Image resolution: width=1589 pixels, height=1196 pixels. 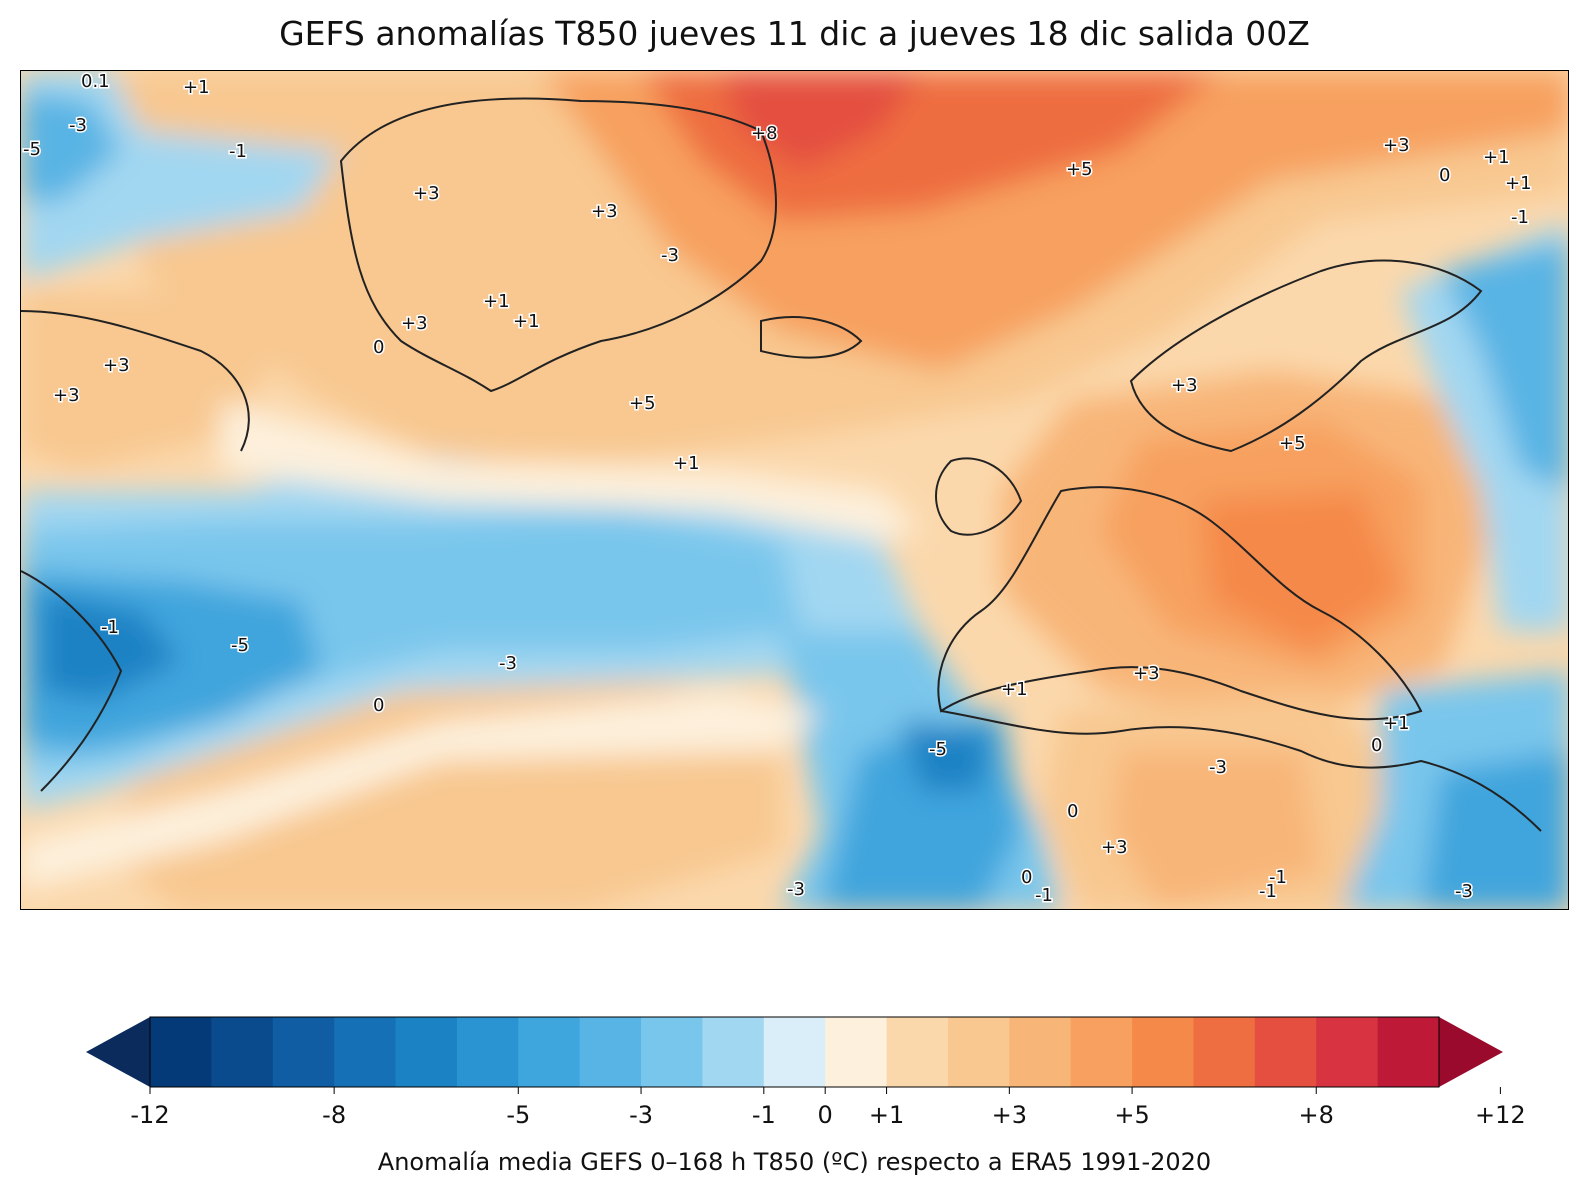 I want to click on colorbar-tick-label: +5, so click(x=1131, y=1115).